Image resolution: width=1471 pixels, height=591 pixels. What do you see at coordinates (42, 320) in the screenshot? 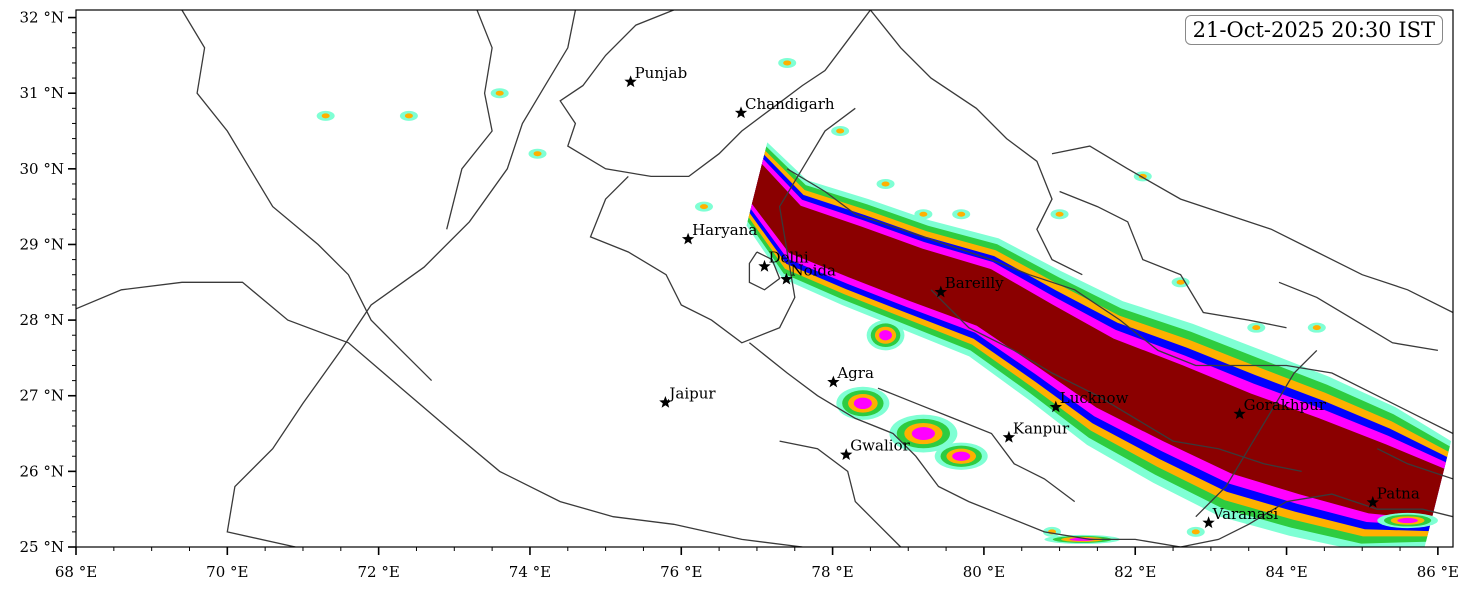
I see `y-tick-label: 28 °N` at bounding box center [42, 320].